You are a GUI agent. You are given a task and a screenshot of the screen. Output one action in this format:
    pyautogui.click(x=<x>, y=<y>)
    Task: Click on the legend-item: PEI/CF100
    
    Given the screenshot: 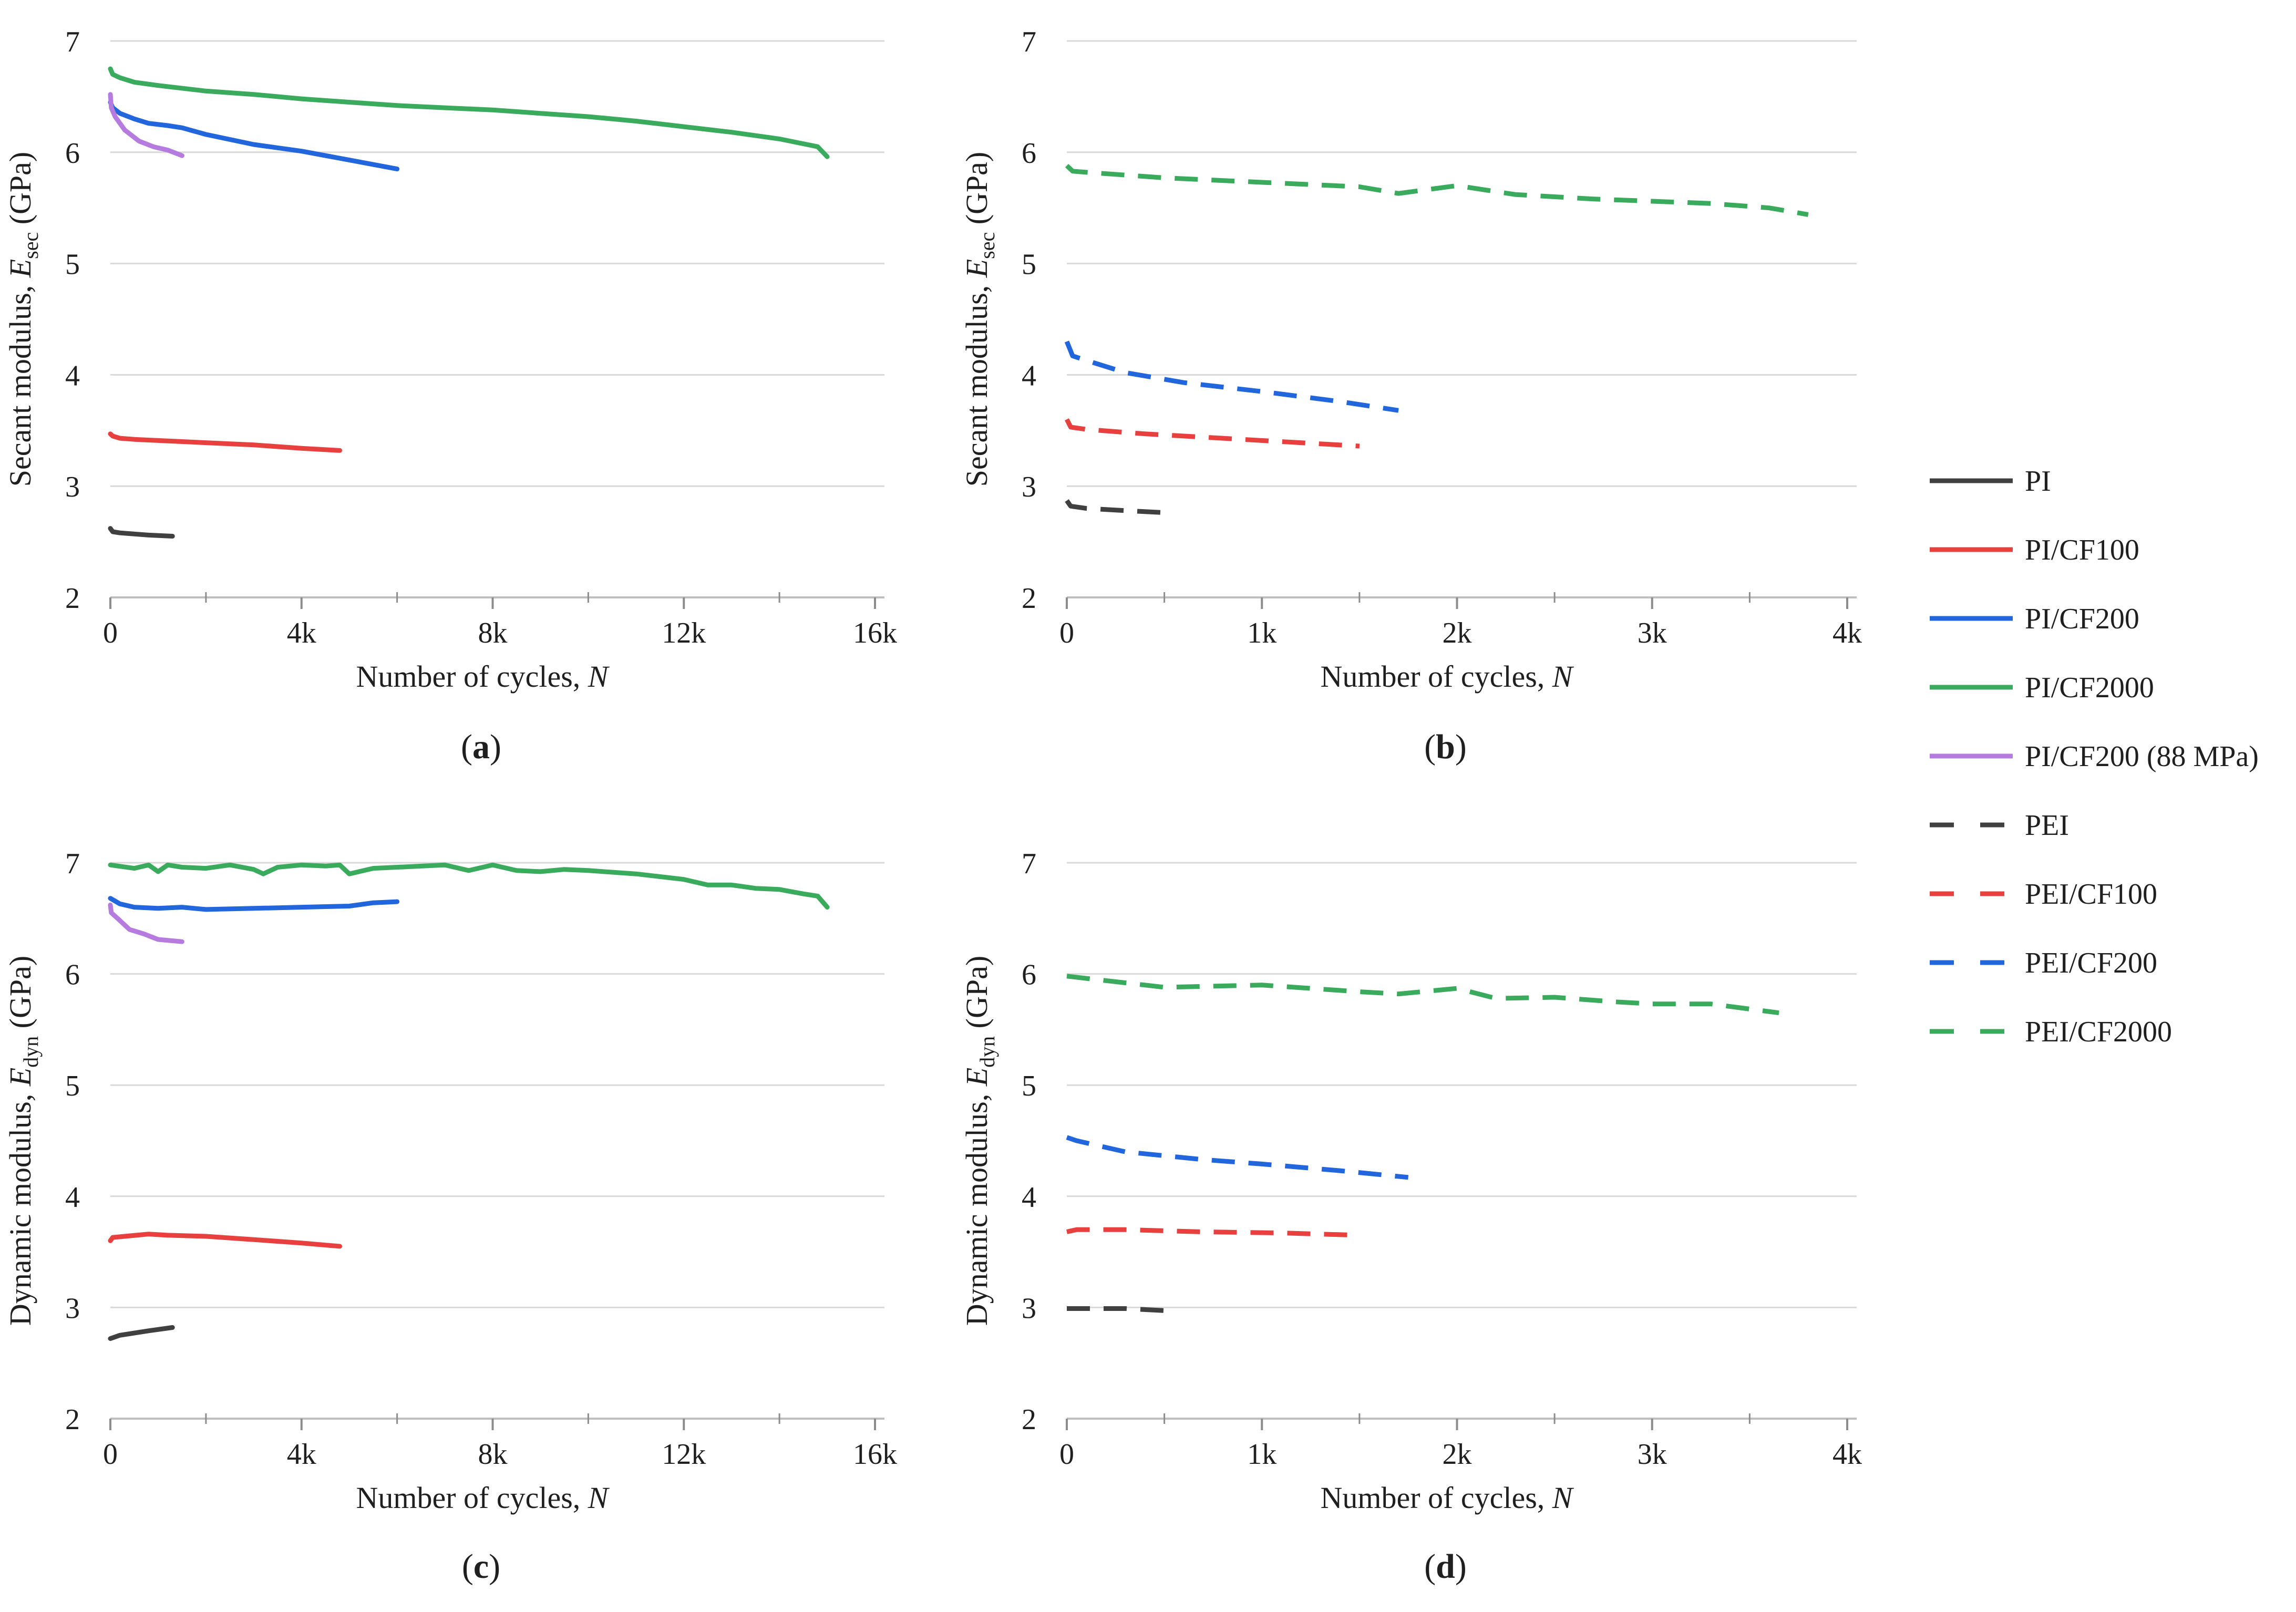 What is the action you would take?
    pyautogui.click(x=2043, y=895)
    